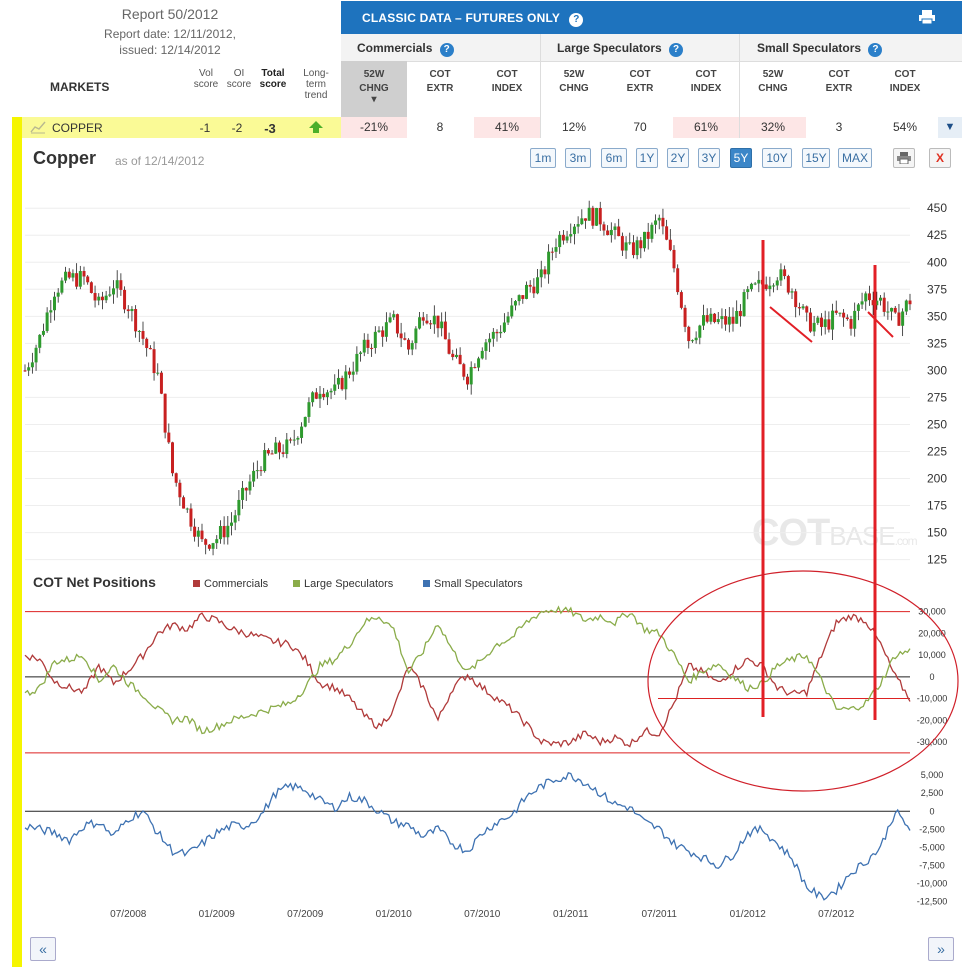  I want to click on copper-row, so click(177, 127).